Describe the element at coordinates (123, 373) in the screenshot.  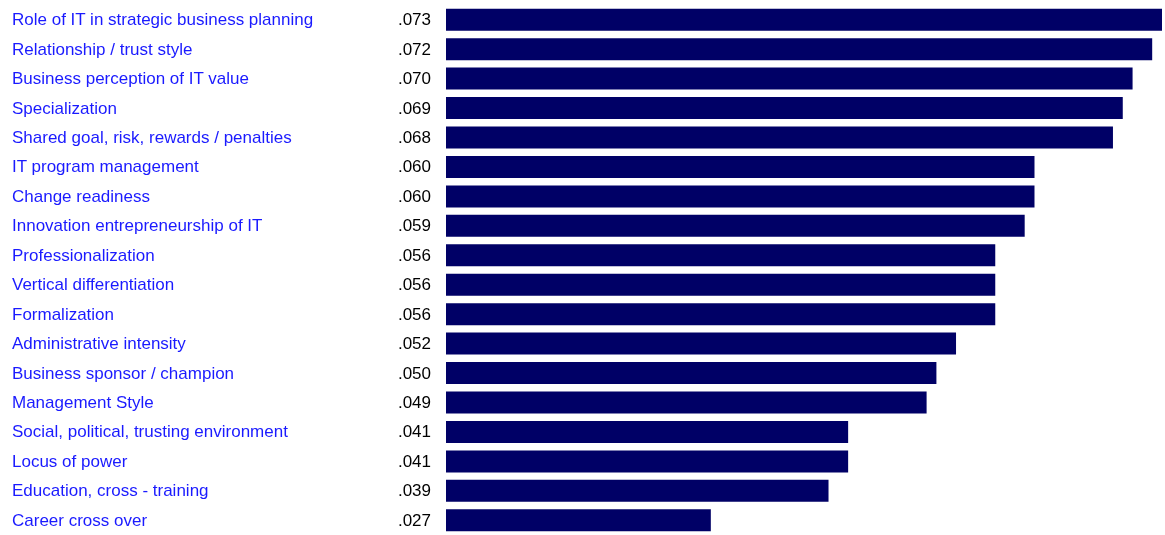
I see `y-tick-label: Business sponsor / champion` at that location.